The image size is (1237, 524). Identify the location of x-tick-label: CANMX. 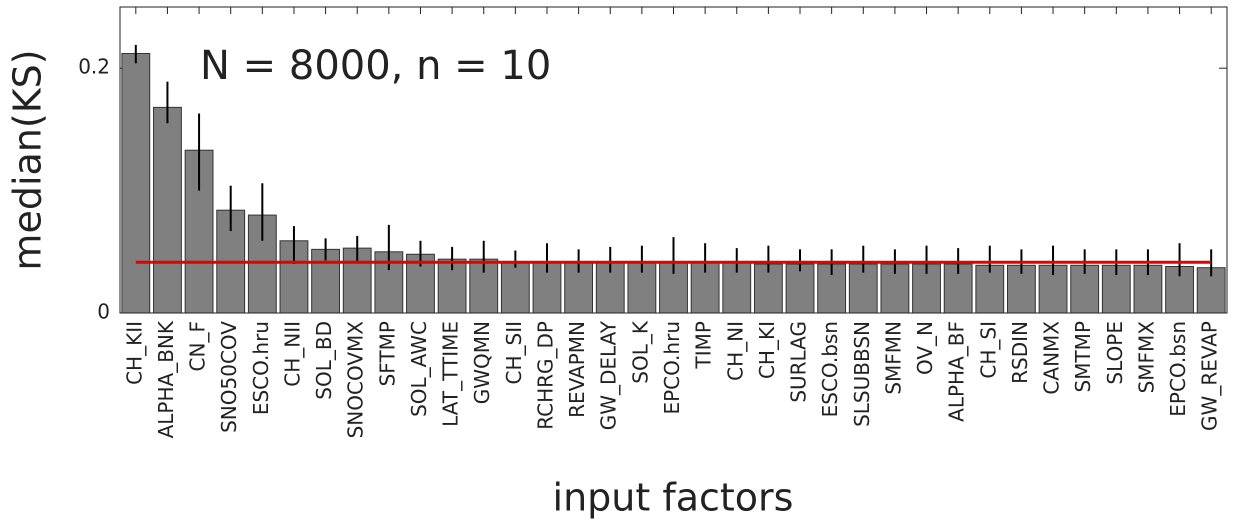
(1052, 358).